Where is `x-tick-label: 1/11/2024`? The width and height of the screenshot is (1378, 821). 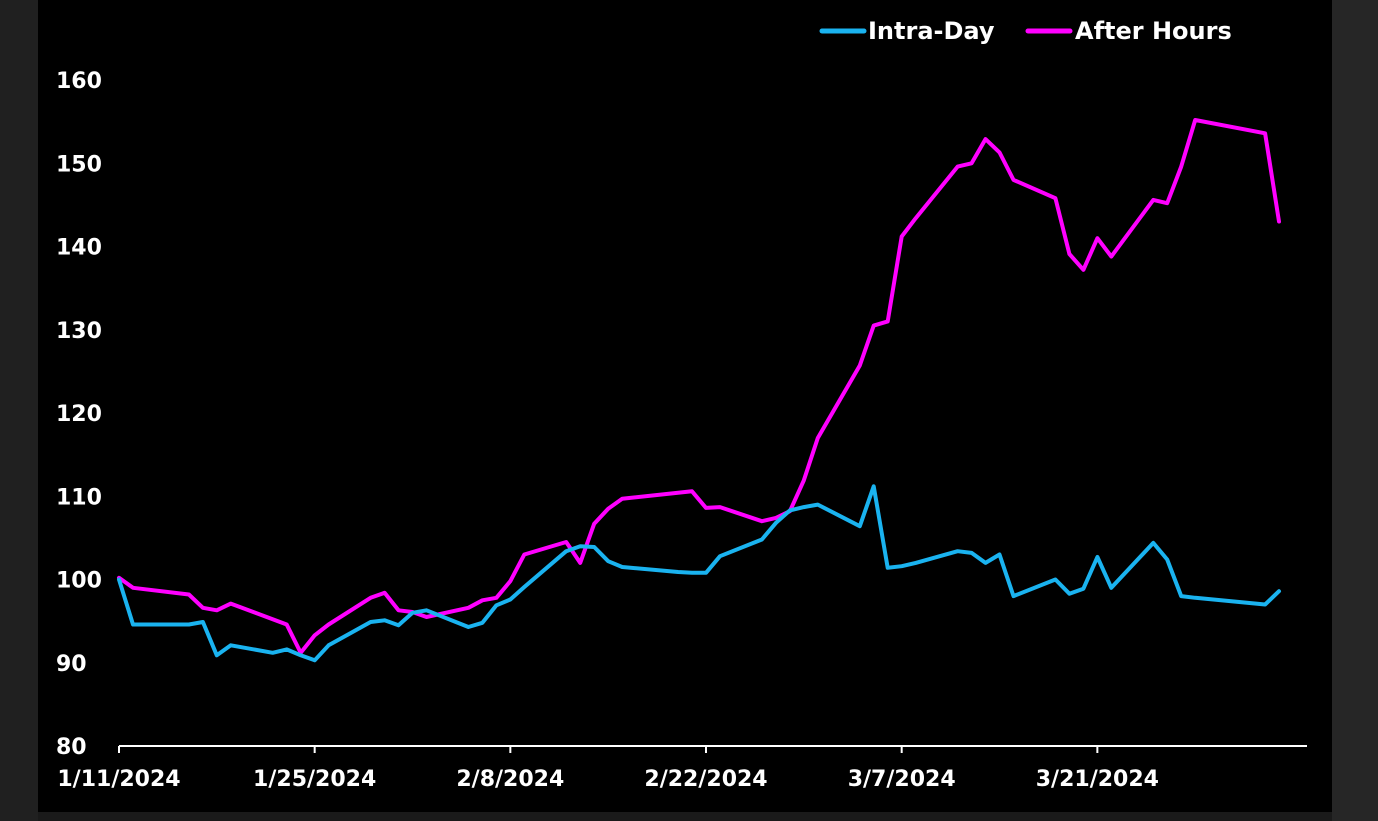 x-tick-label: 1/11/2024 is located at coordinates (118, 779).